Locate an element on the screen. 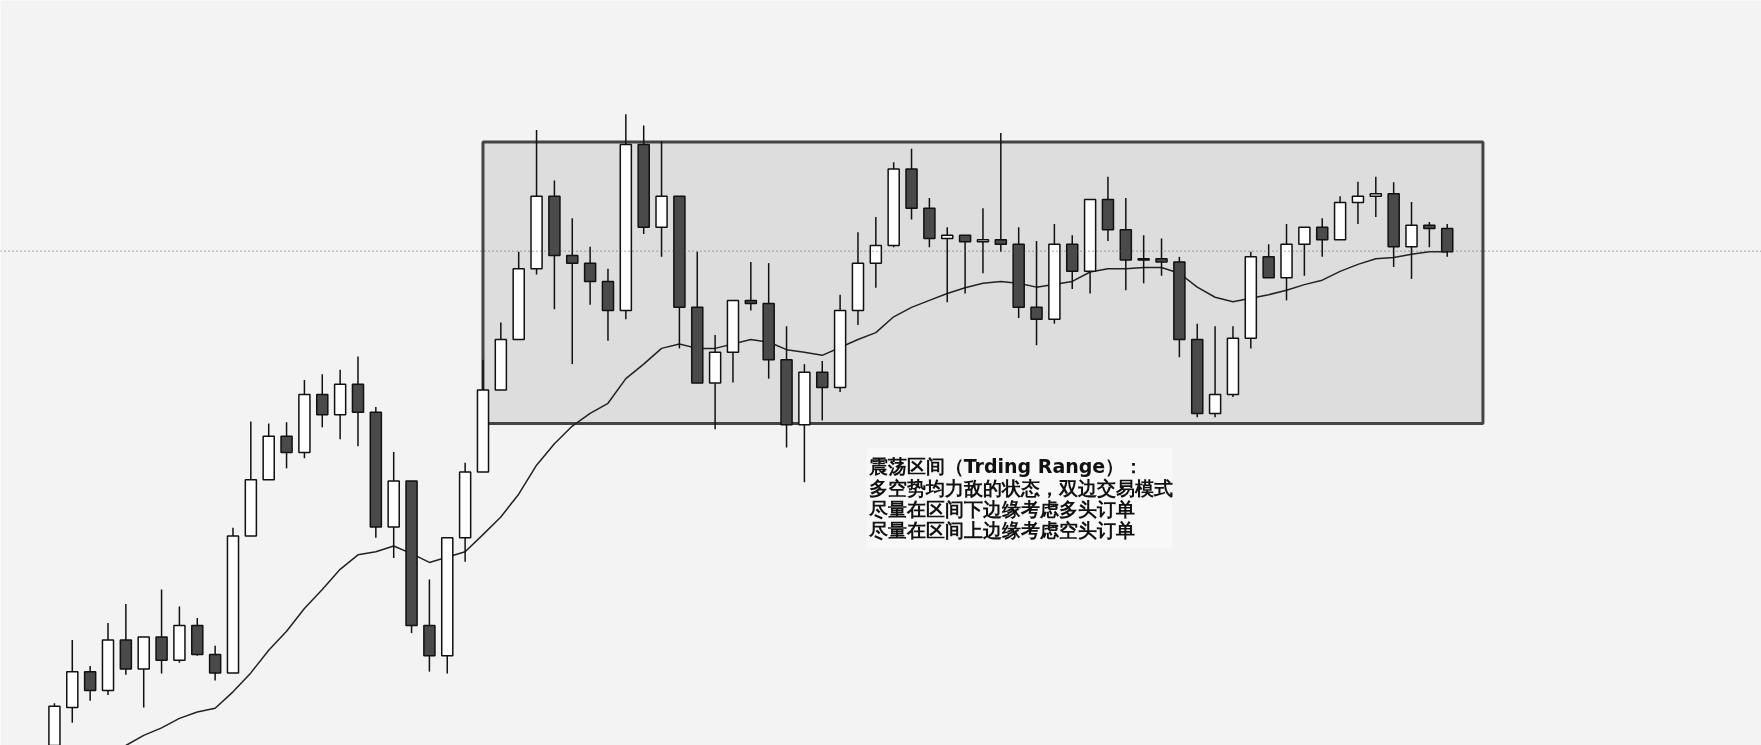 The image size is (1761, 745). annotation: 尽量在区间上边缘考虑空头订单 is located at coordinates (1001, 530).